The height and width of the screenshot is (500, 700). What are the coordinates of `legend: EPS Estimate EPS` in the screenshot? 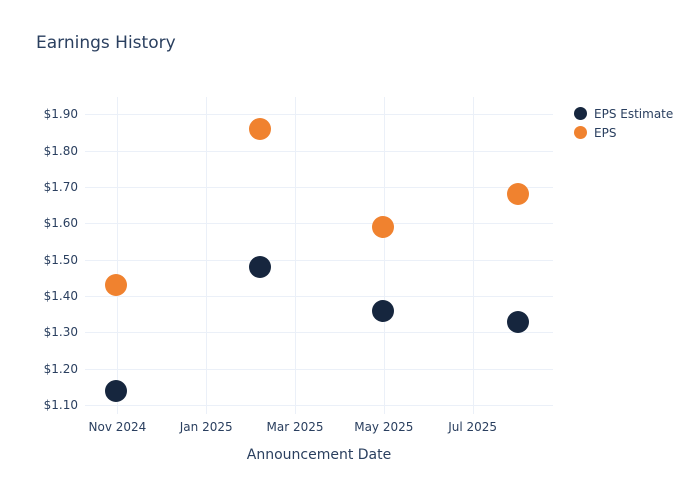 It's located at (623, 123).